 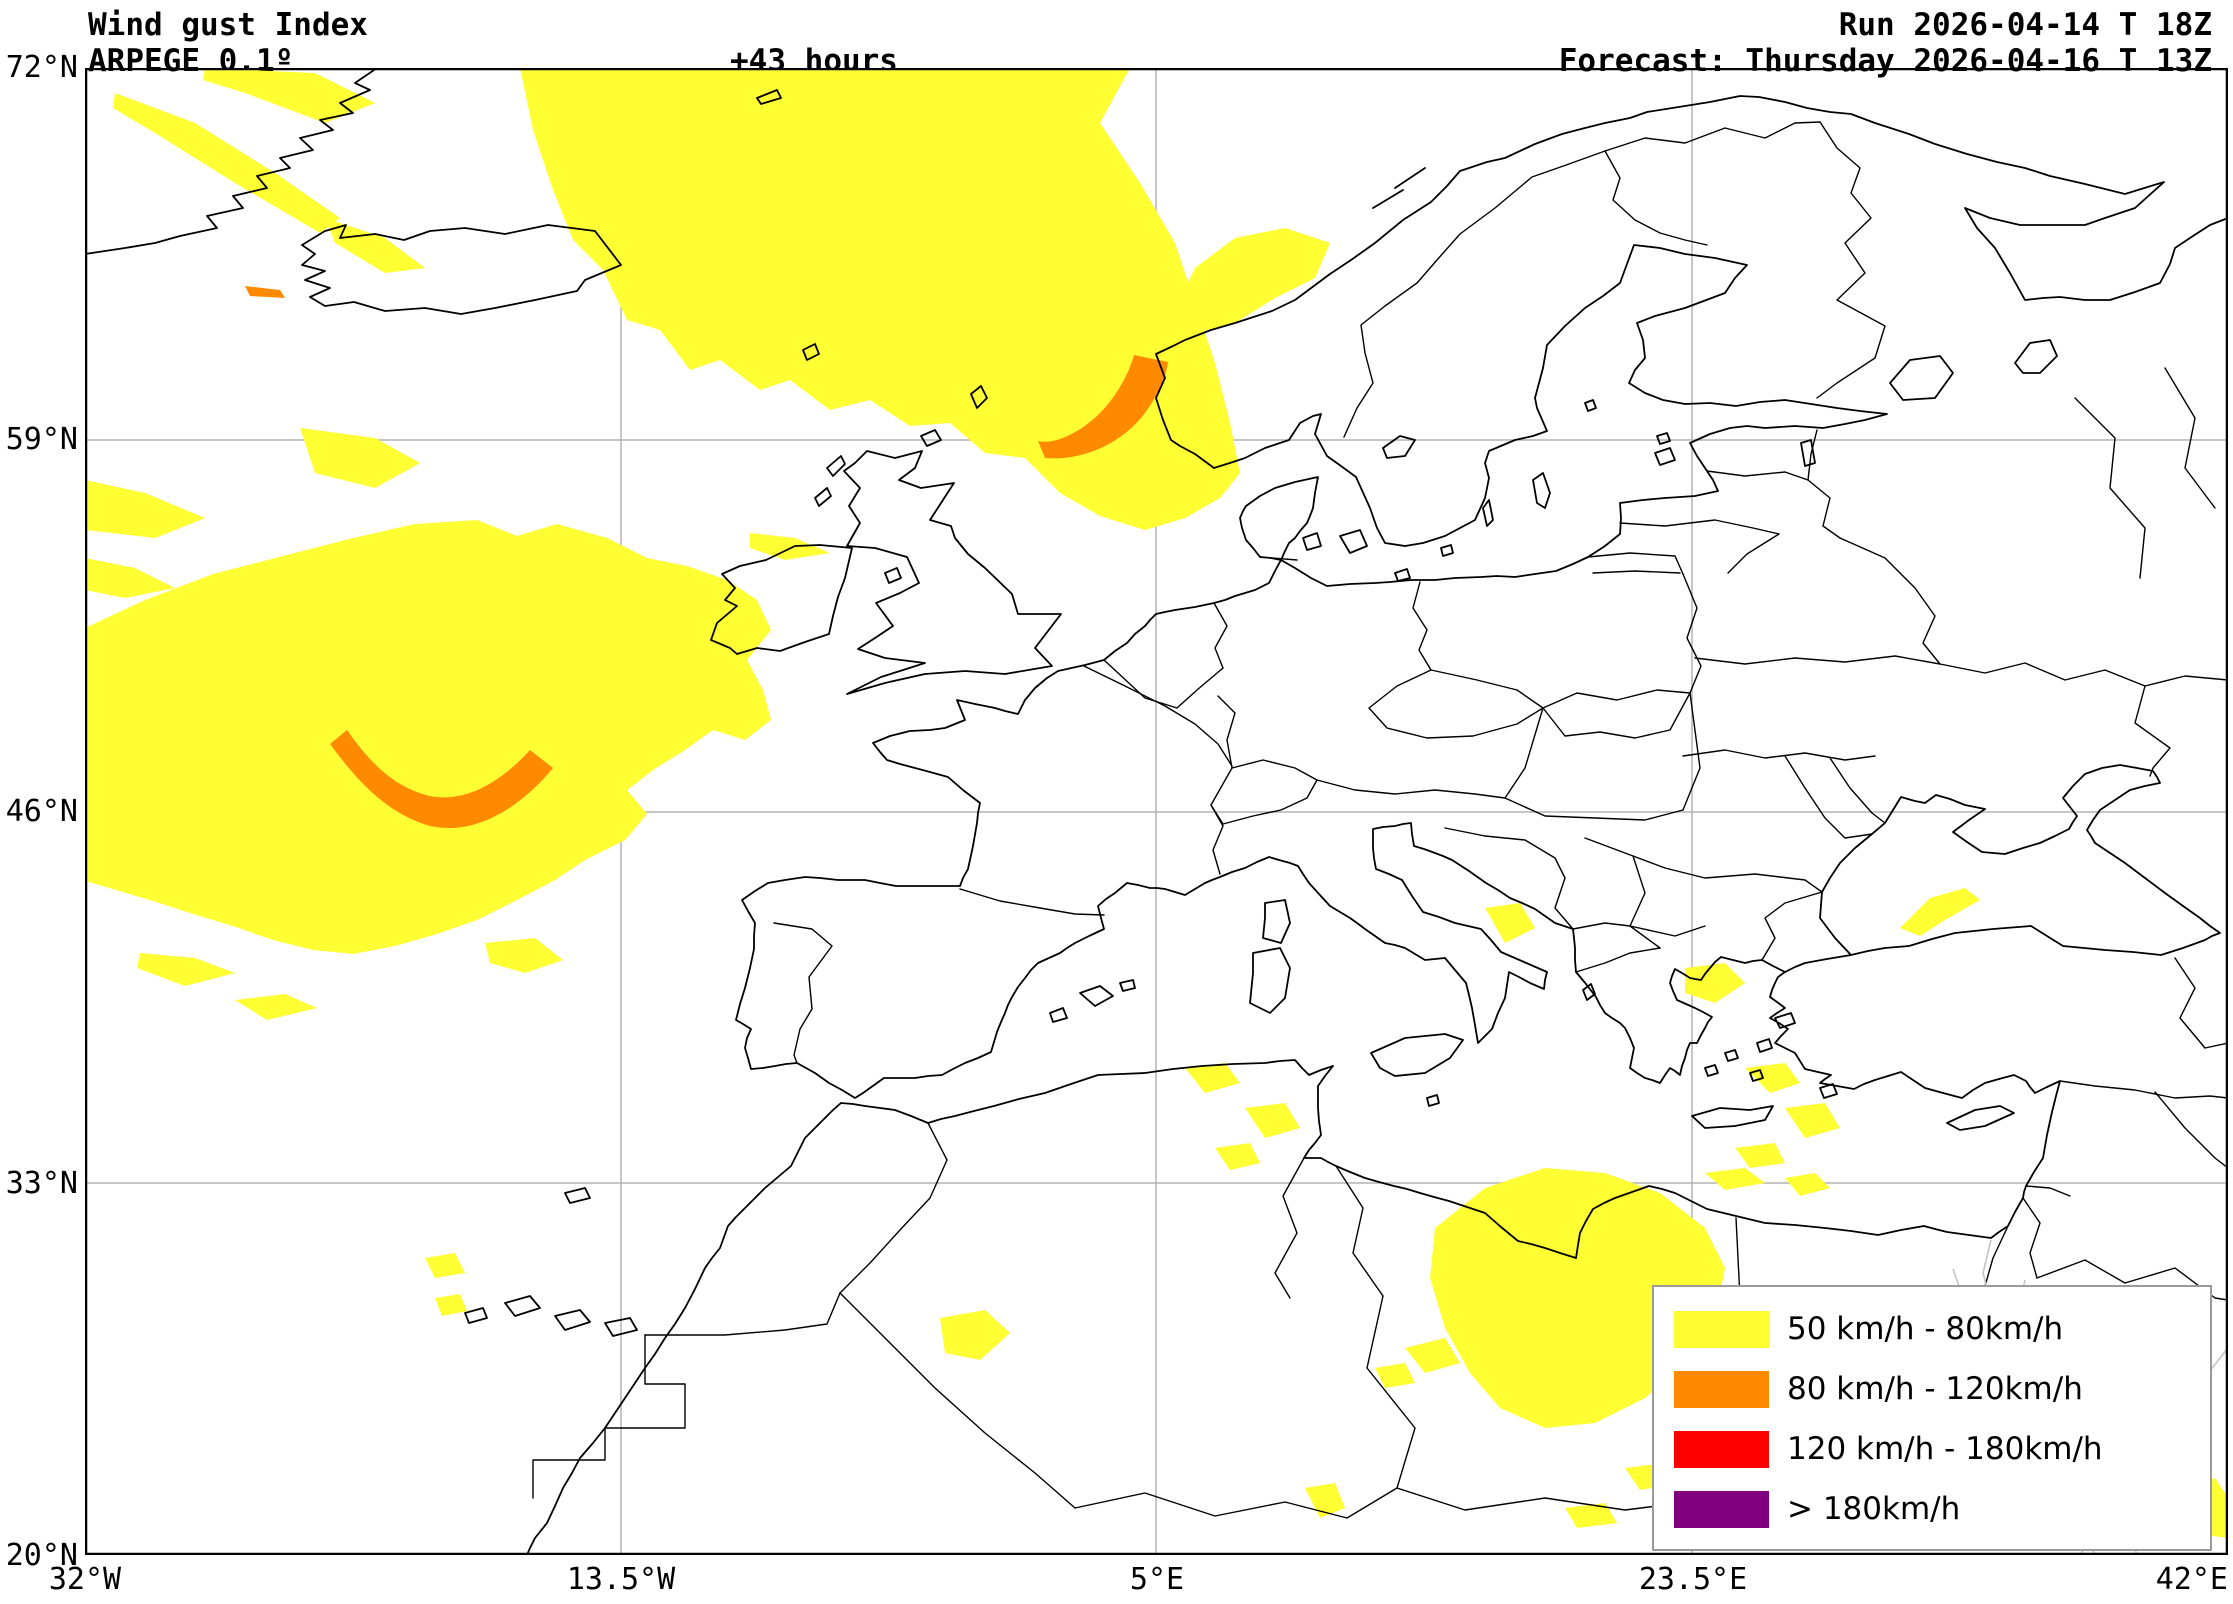 What do you see at coordinates (522, 1306) in the screenshot?
I see `canary-islands` at bounding box center [522, 1306].